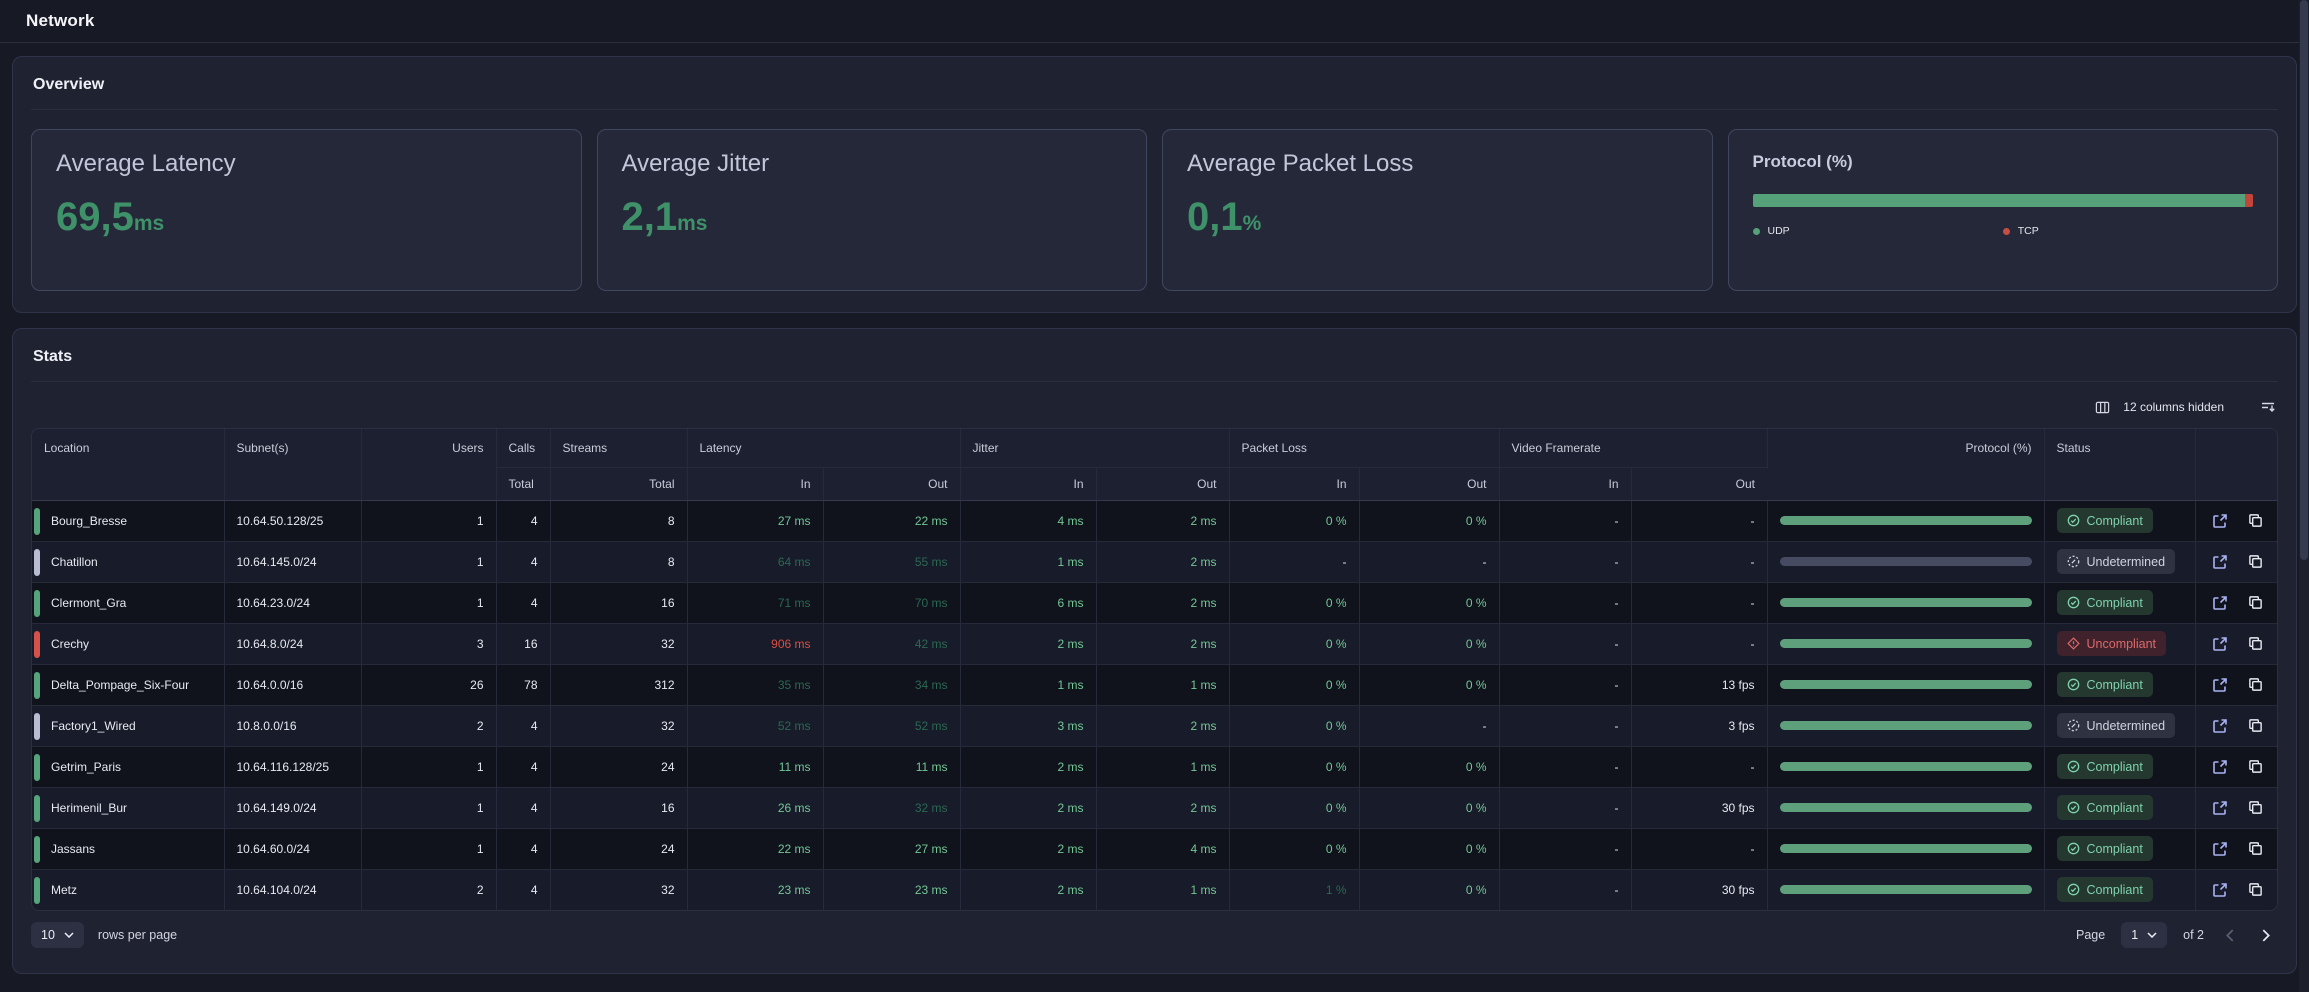 The width and height of the screenshot is (2309, 992). Describe the element at coordinates (619, 520) in the screenshot. I see `cell-streams-total: 8` at that location.